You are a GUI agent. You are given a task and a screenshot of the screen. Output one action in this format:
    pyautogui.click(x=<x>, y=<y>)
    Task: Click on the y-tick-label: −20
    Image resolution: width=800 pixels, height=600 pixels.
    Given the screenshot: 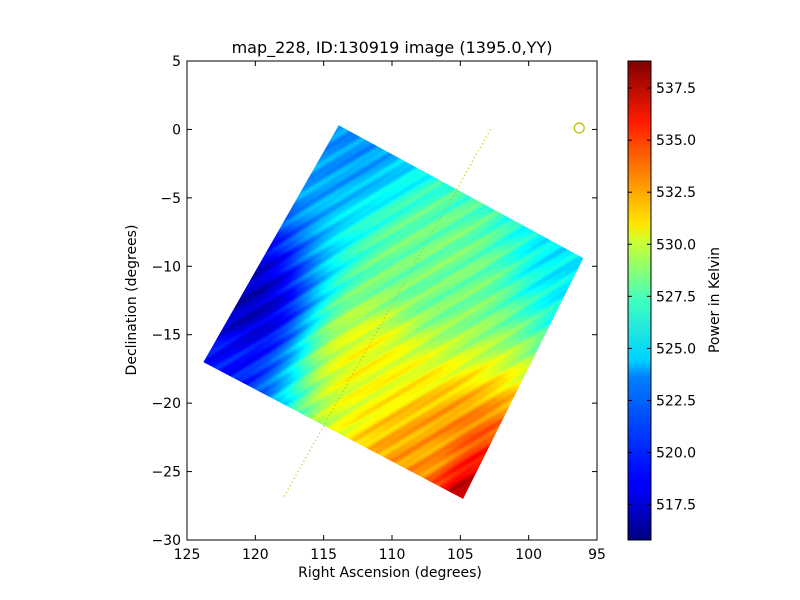 What is the action you would take?
    pyautogui.click(x=166, y=404)
    